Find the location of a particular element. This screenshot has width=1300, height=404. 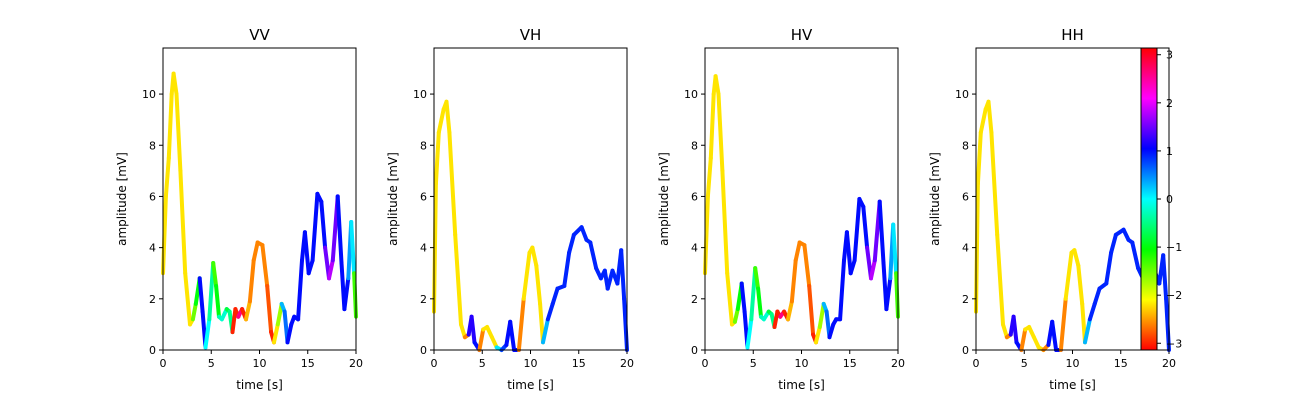

colorbar is located at coordinates (1149, 199).